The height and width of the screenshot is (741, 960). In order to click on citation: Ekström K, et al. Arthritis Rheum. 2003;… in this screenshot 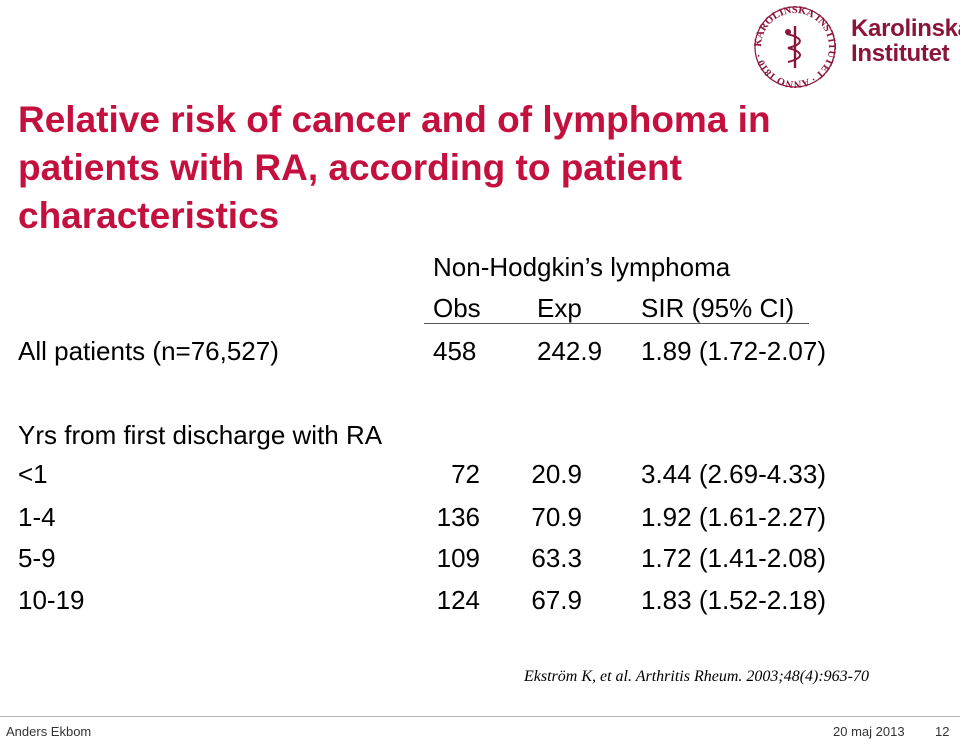, I will do `click(697, 676)`.